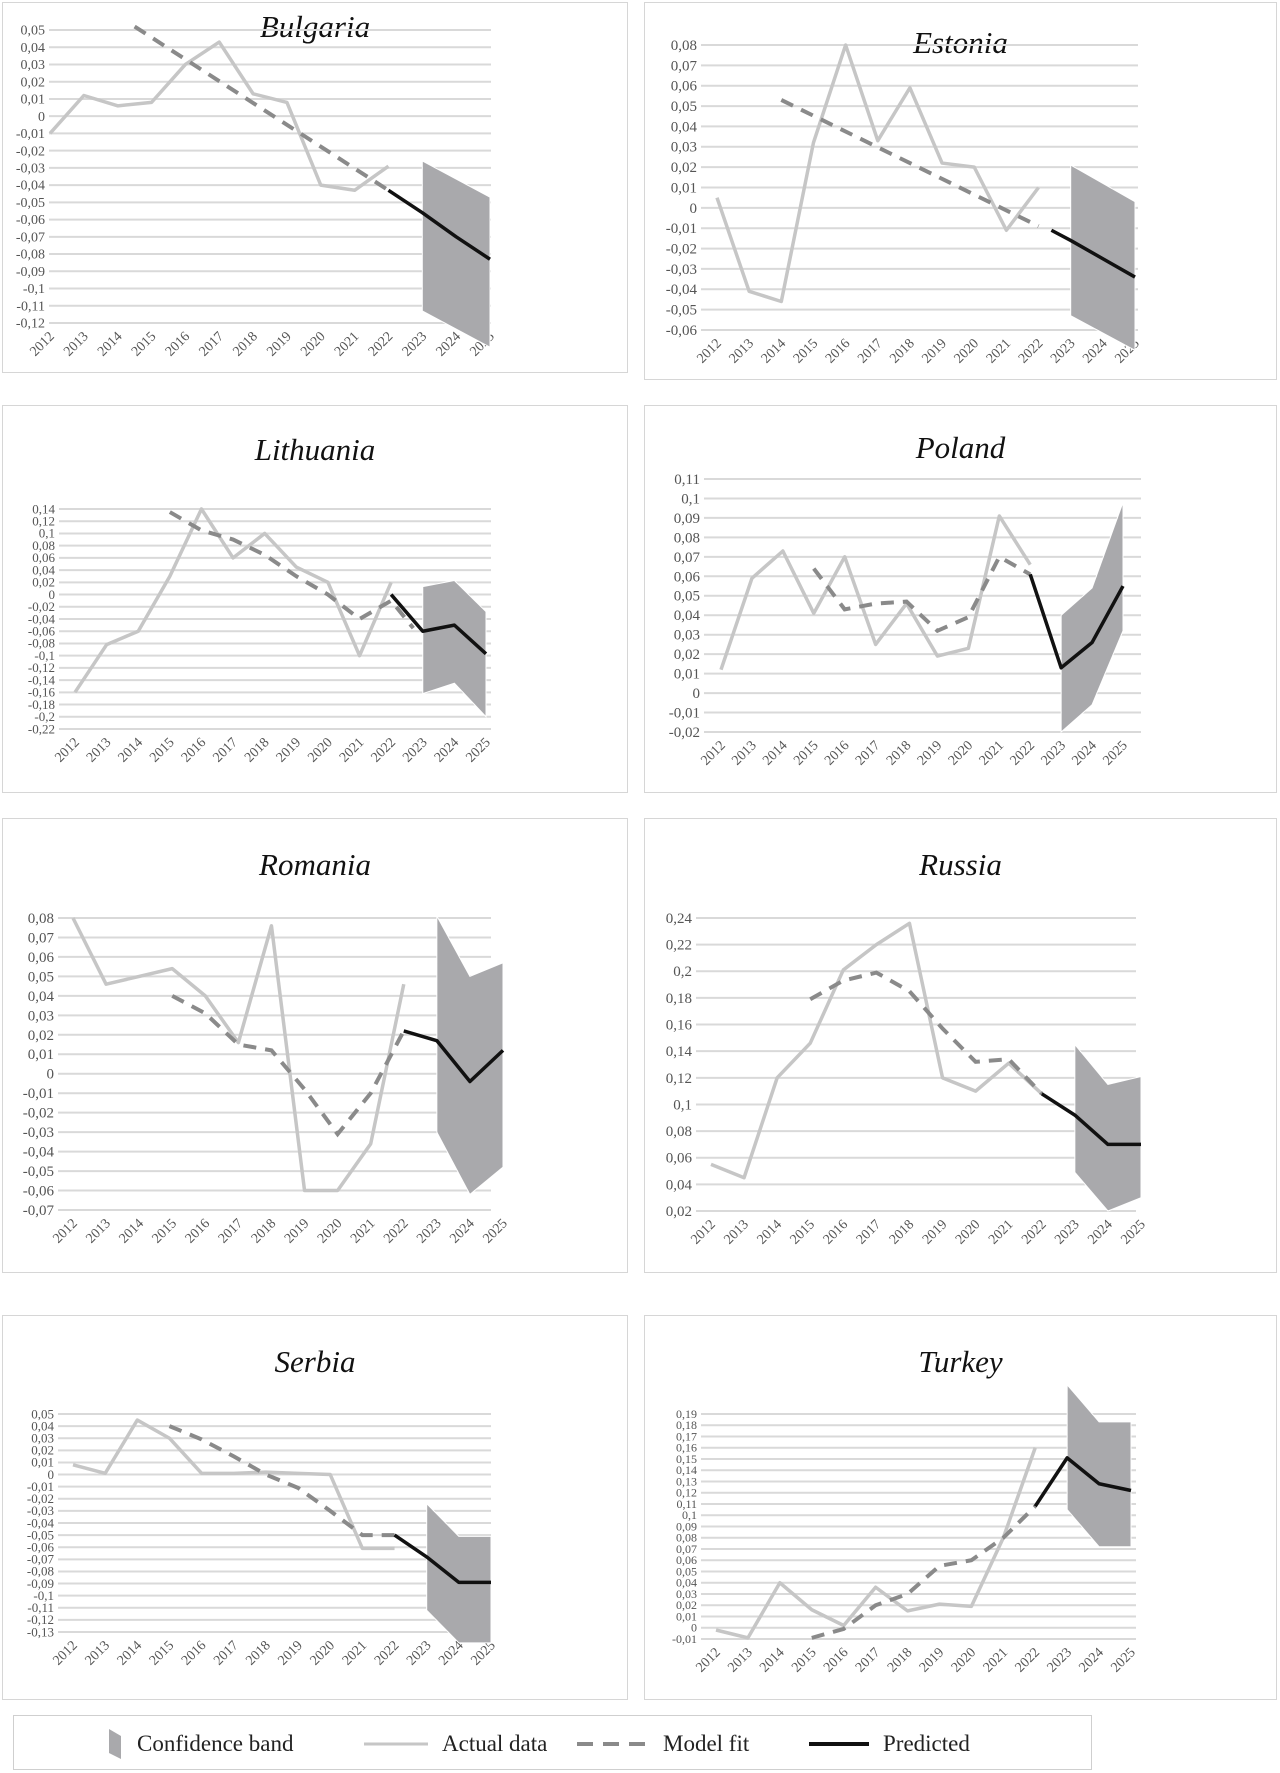 The height and width of the screenshot is (1773, 1280). What do you see at coordinates (679, 946) in the screenshot?
I see `y-tick-label: 0,22` at bounding box center [679, 946].